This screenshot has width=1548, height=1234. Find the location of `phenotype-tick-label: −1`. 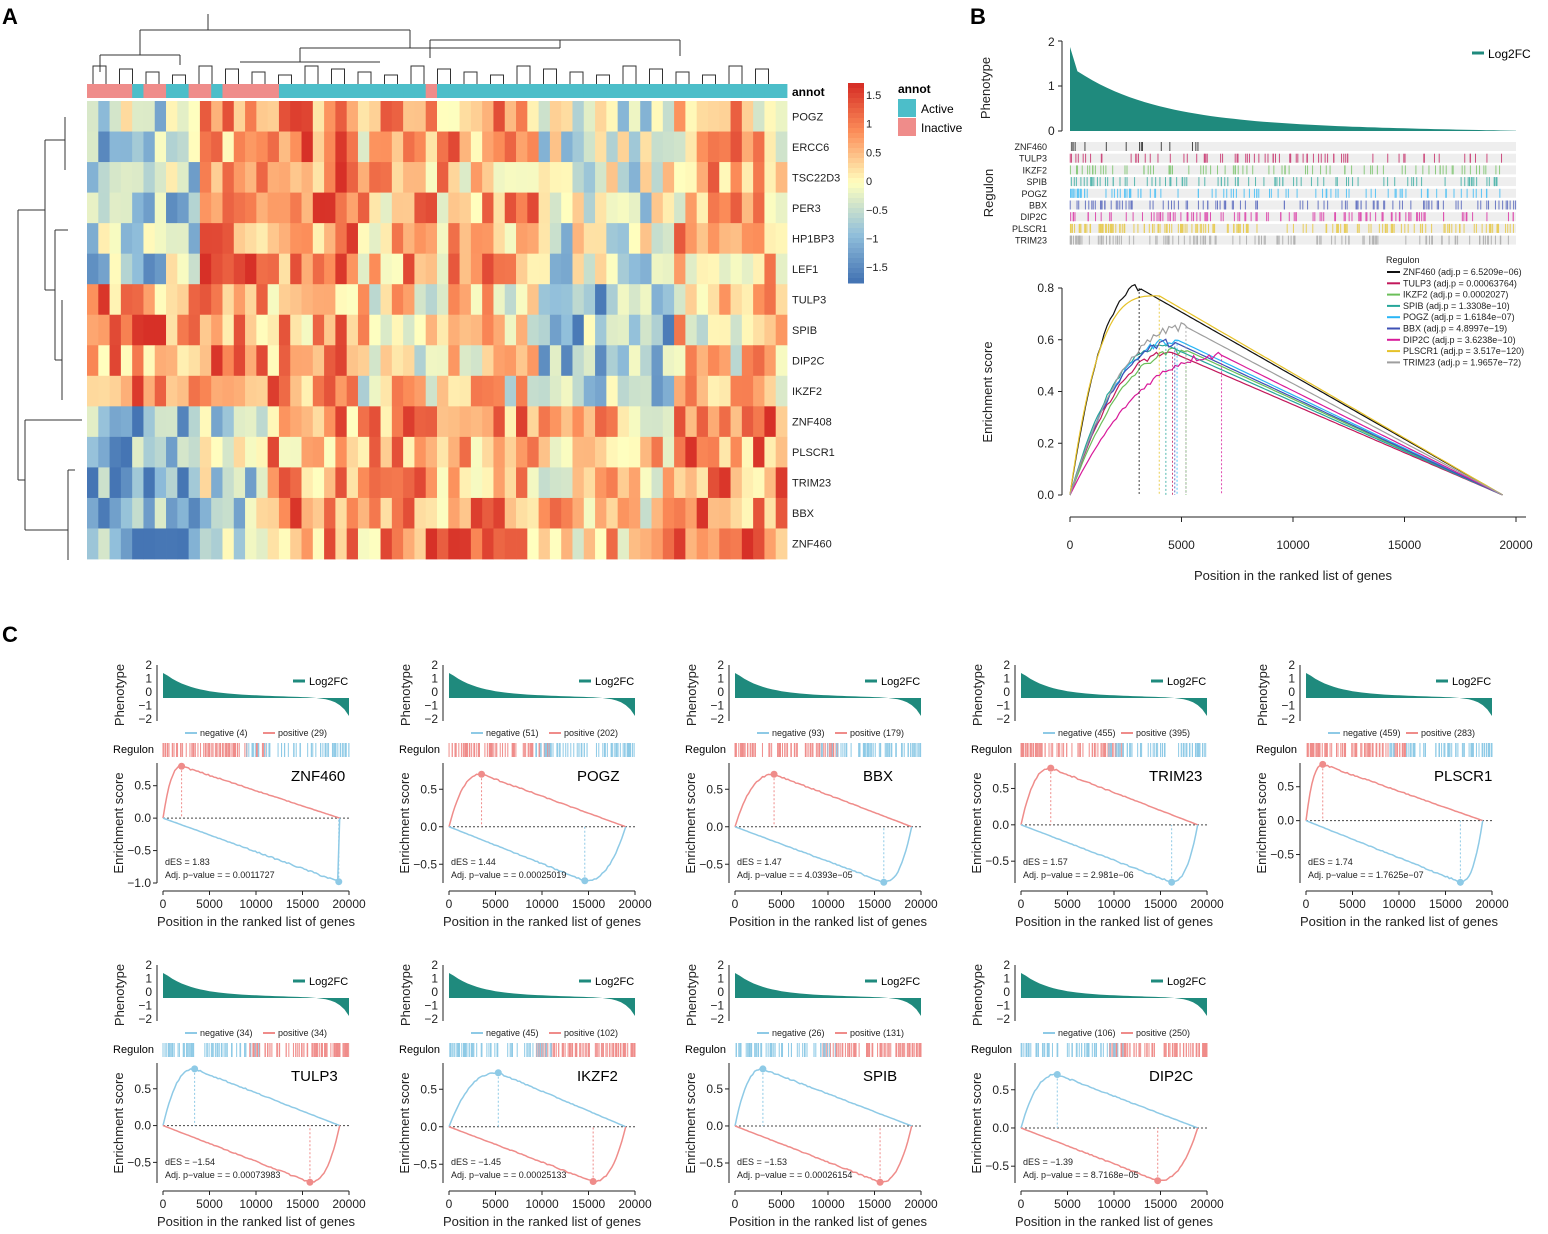

phenotype-tick-label: −1 is located at coordinates (1003, 706).